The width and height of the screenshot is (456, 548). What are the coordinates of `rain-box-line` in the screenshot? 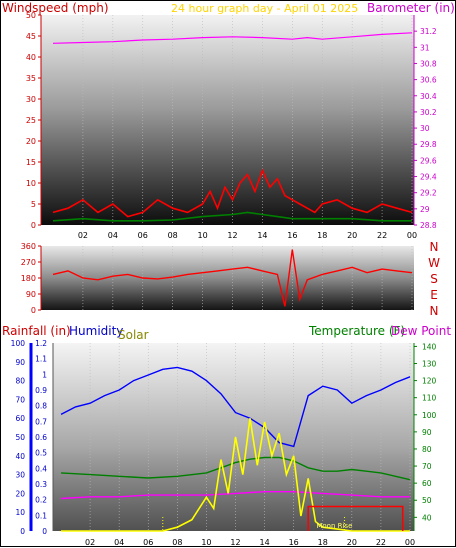 It's located at (355, 518).